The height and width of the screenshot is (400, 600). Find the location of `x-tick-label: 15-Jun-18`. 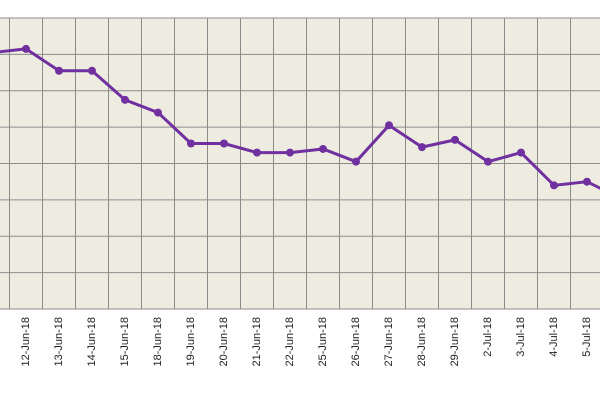

x-tick-label: 15-Jun-18 is located at coordinates (125, 342).